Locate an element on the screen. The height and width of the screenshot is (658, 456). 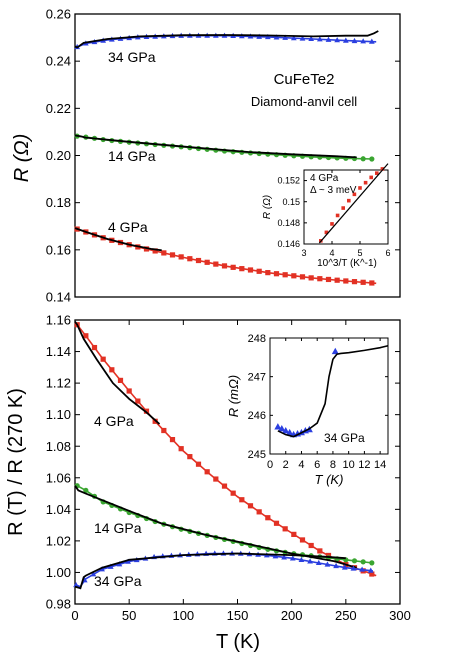
y-tick-label: 0.18 is located at coordinates (58, 202).